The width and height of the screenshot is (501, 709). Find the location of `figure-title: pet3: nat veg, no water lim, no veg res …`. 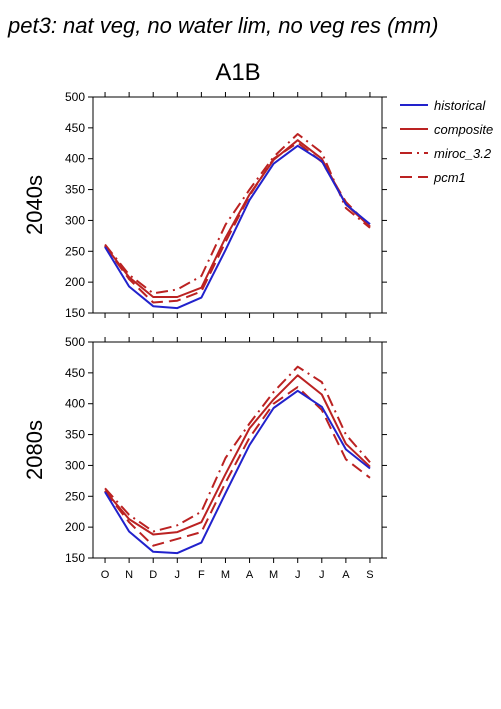

figure-title: pet3: nat veg, no water lim, no veg res … is located at coordinates (222, 25).